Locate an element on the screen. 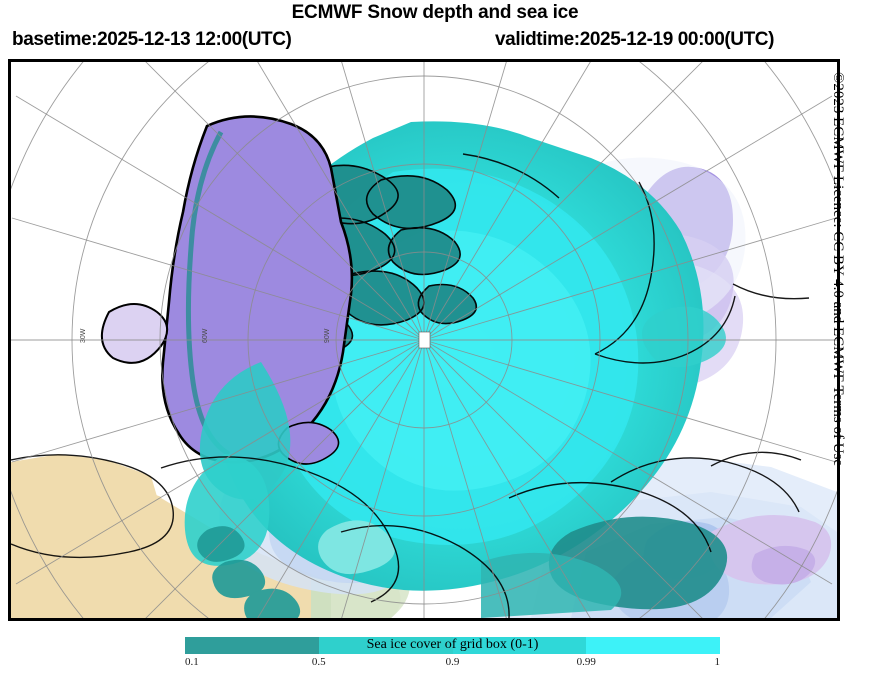 The height and width of the screenshot is (680, 870). colorbar-tick: 1 is located at coordinates (717, 662).